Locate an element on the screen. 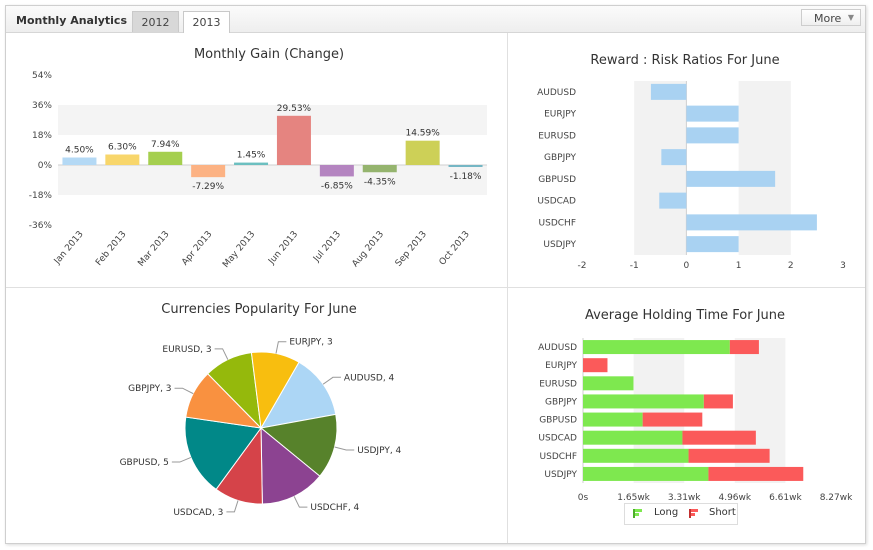  pie-label: AUDUSD, 4 is located at coordinates (369, 378).